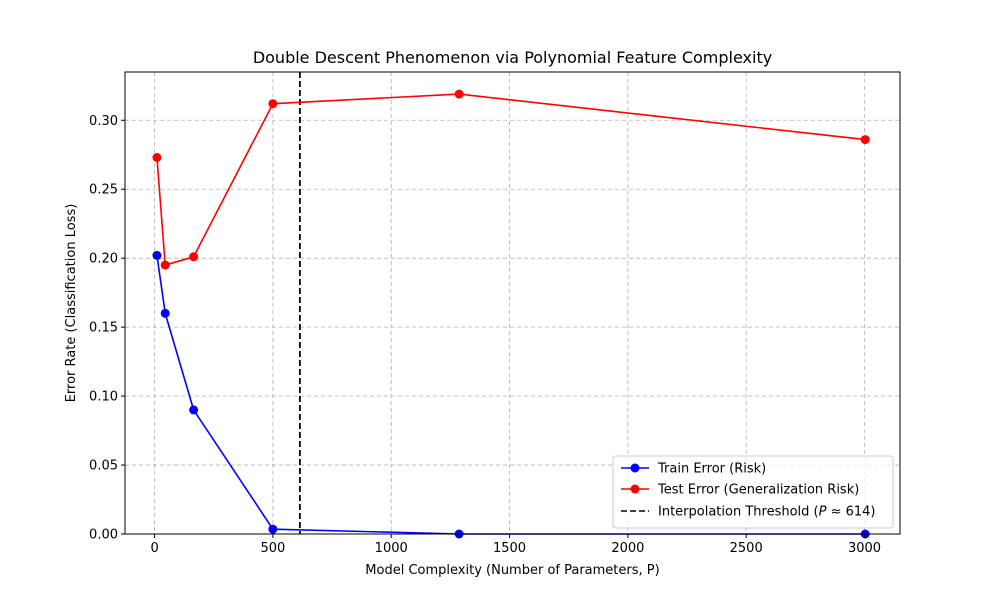 Image resolution: width=1000 pixels, height=600 pixels. What do you see at coordinates (103, 328) in the screenshot?
I see `y-tick-label: 0.15` at bounding box center [103, 328].